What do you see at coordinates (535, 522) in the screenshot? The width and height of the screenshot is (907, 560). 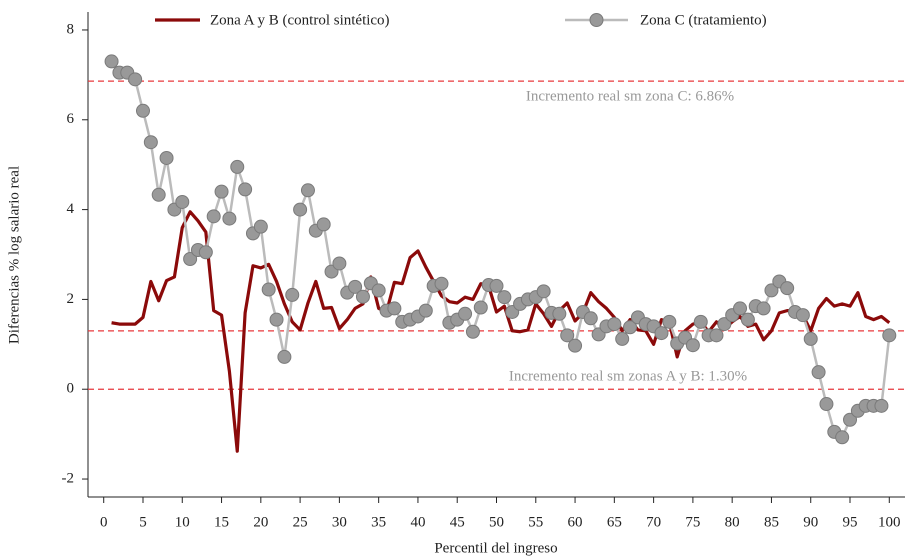 I see `x-tick-label: 55` at bounding box center [535, 522].